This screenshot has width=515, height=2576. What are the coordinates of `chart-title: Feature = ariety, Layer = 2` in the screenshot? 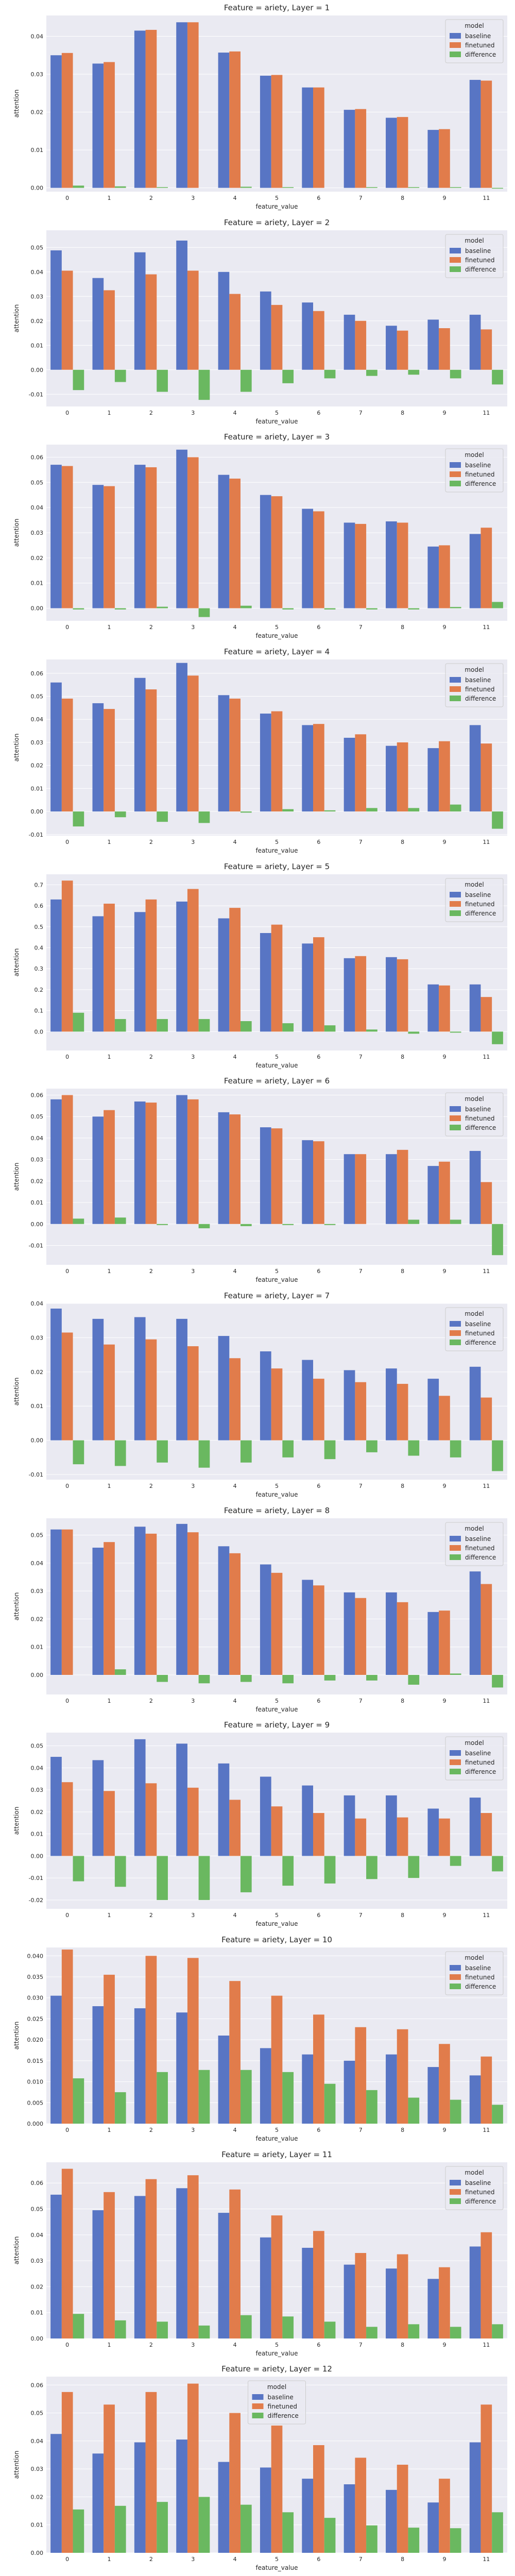 It's located at (277, 222).